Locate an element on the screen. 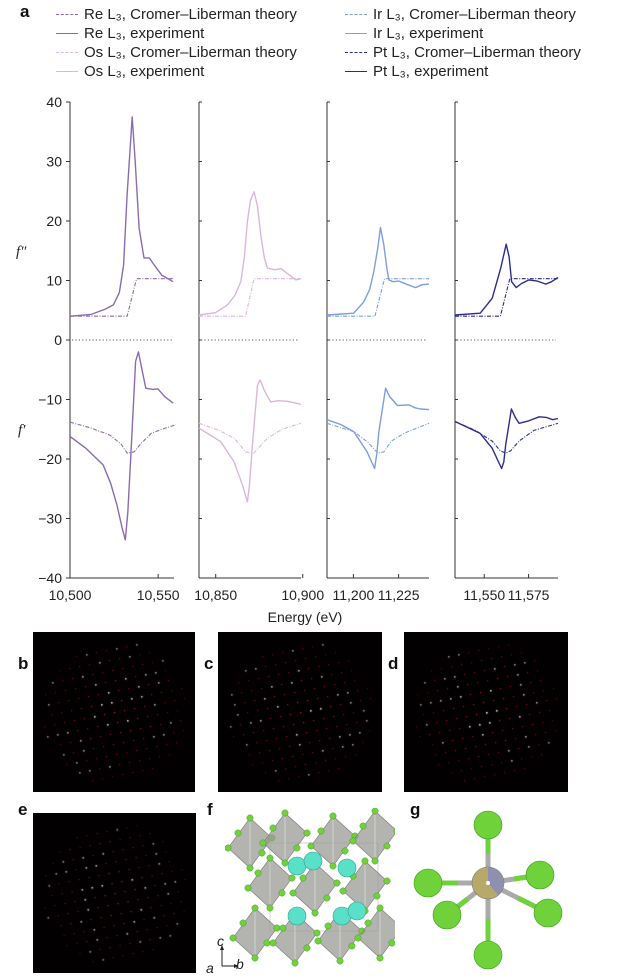 Image resolution: width=640 pixels, height=980 pixels. x-tick-label: 11,225 is located at coordinates (399, 595).